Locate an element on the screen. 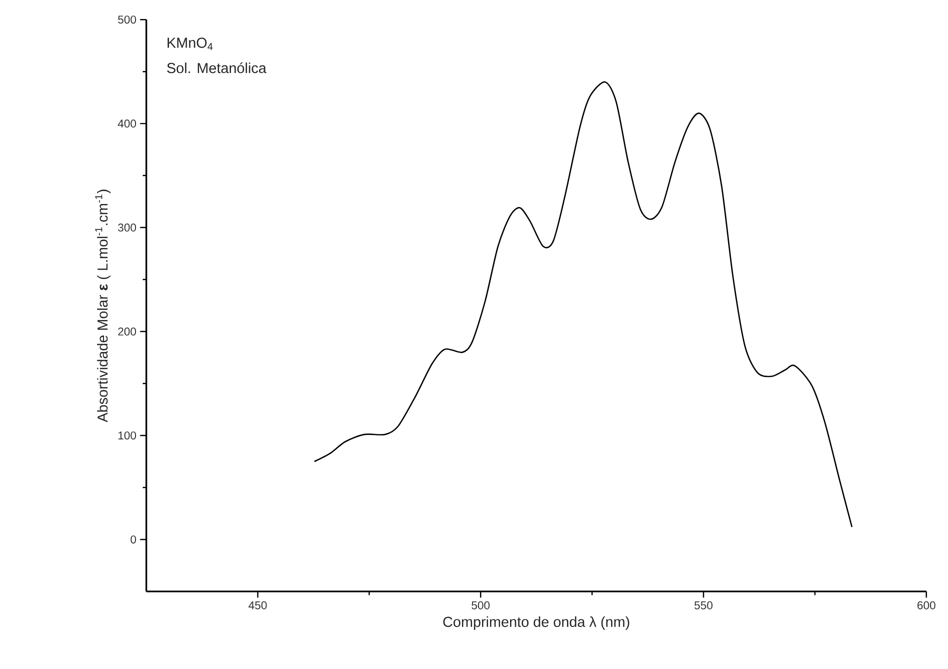 The height and width of the screenshot is (669, 948). y-tick-label: 500 is located at coordinates (127, 20).